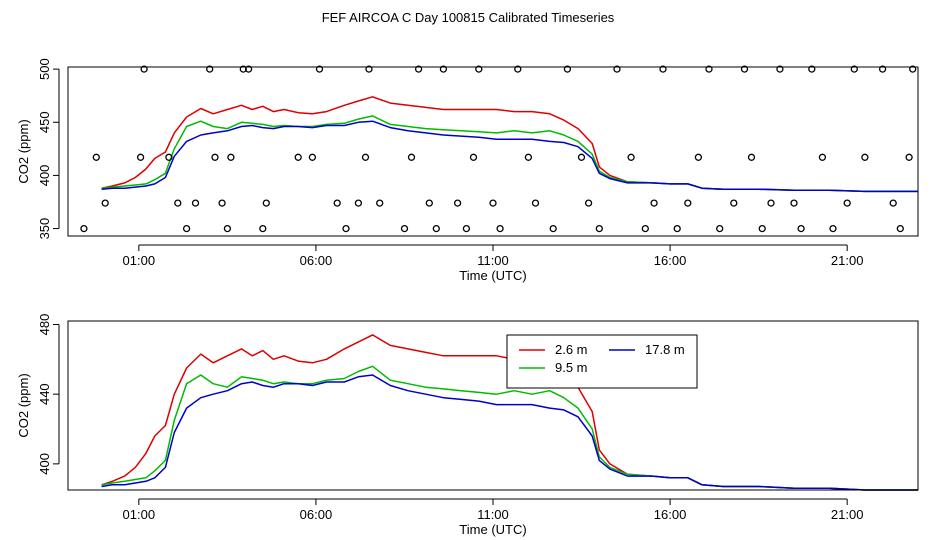 This screenshot has width=936, height=540. I want to click on legend: 2.6 m 9.5 m 17.8 m, so click(602, 361).